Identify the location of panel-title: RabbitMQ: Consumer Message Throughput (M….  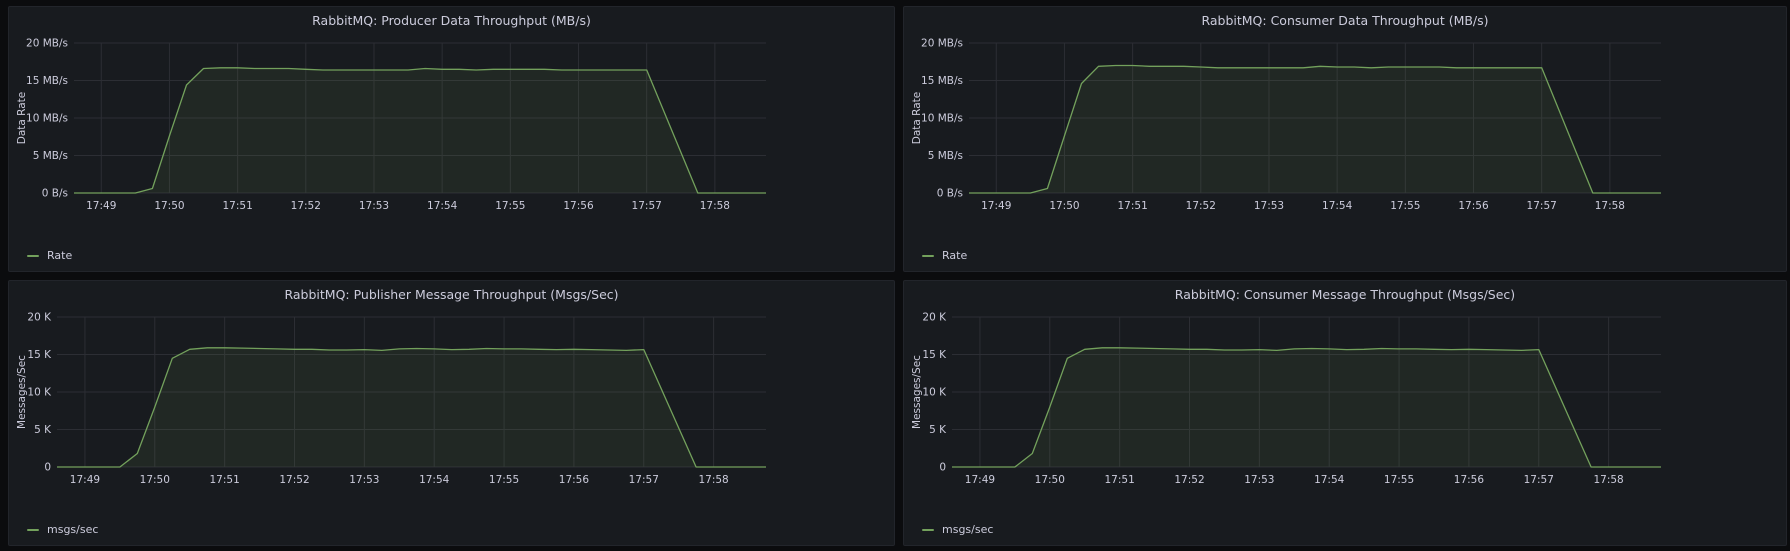
(1345, 294).